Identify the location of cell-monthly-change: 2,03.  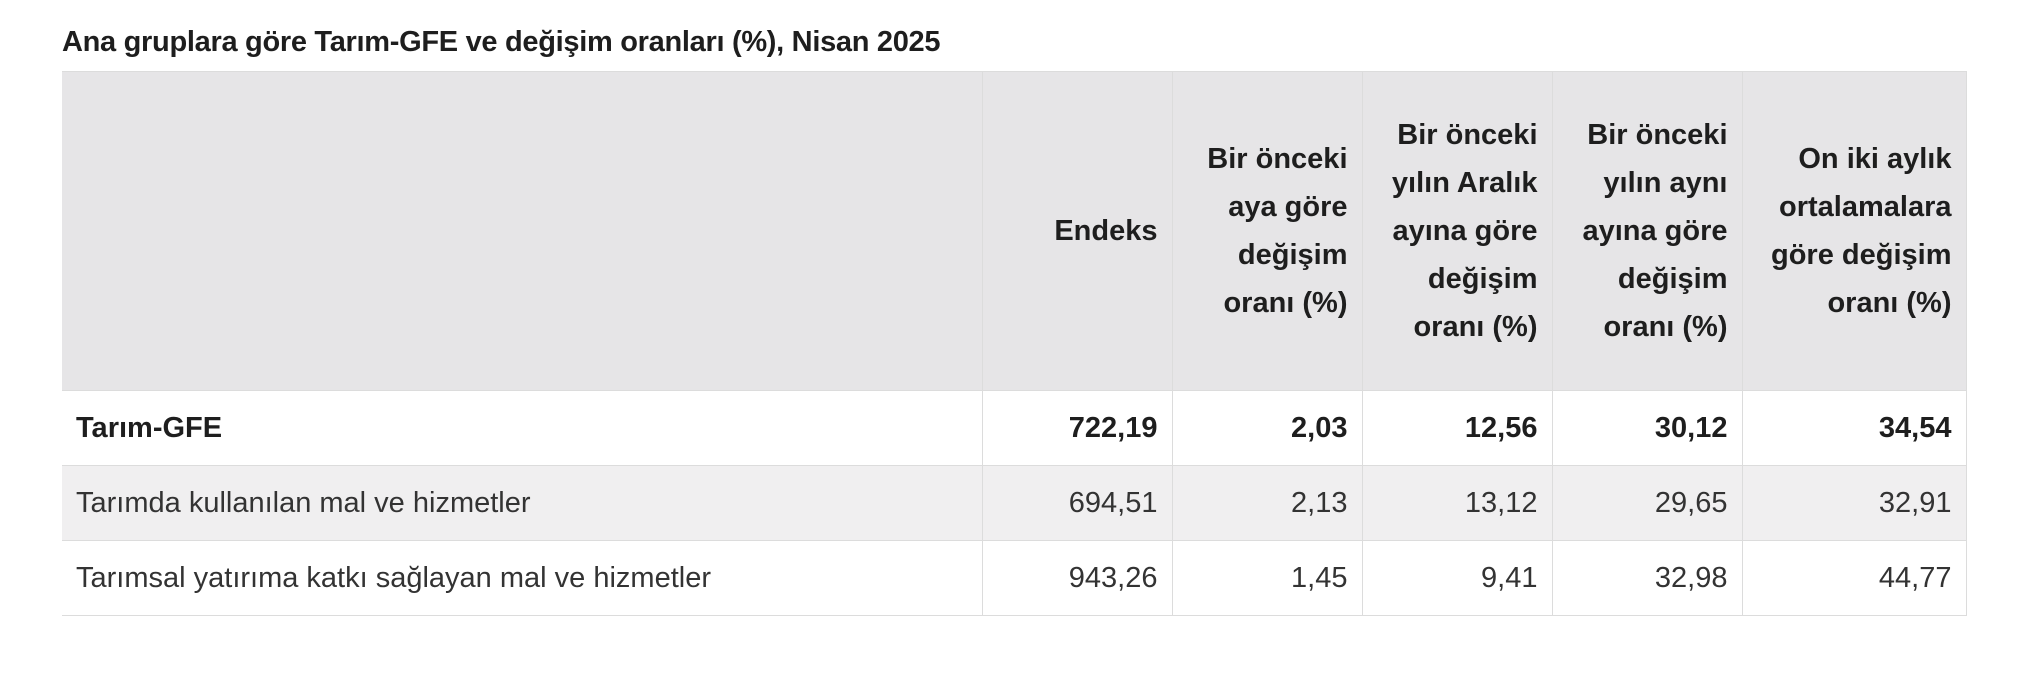
(1267, 428).